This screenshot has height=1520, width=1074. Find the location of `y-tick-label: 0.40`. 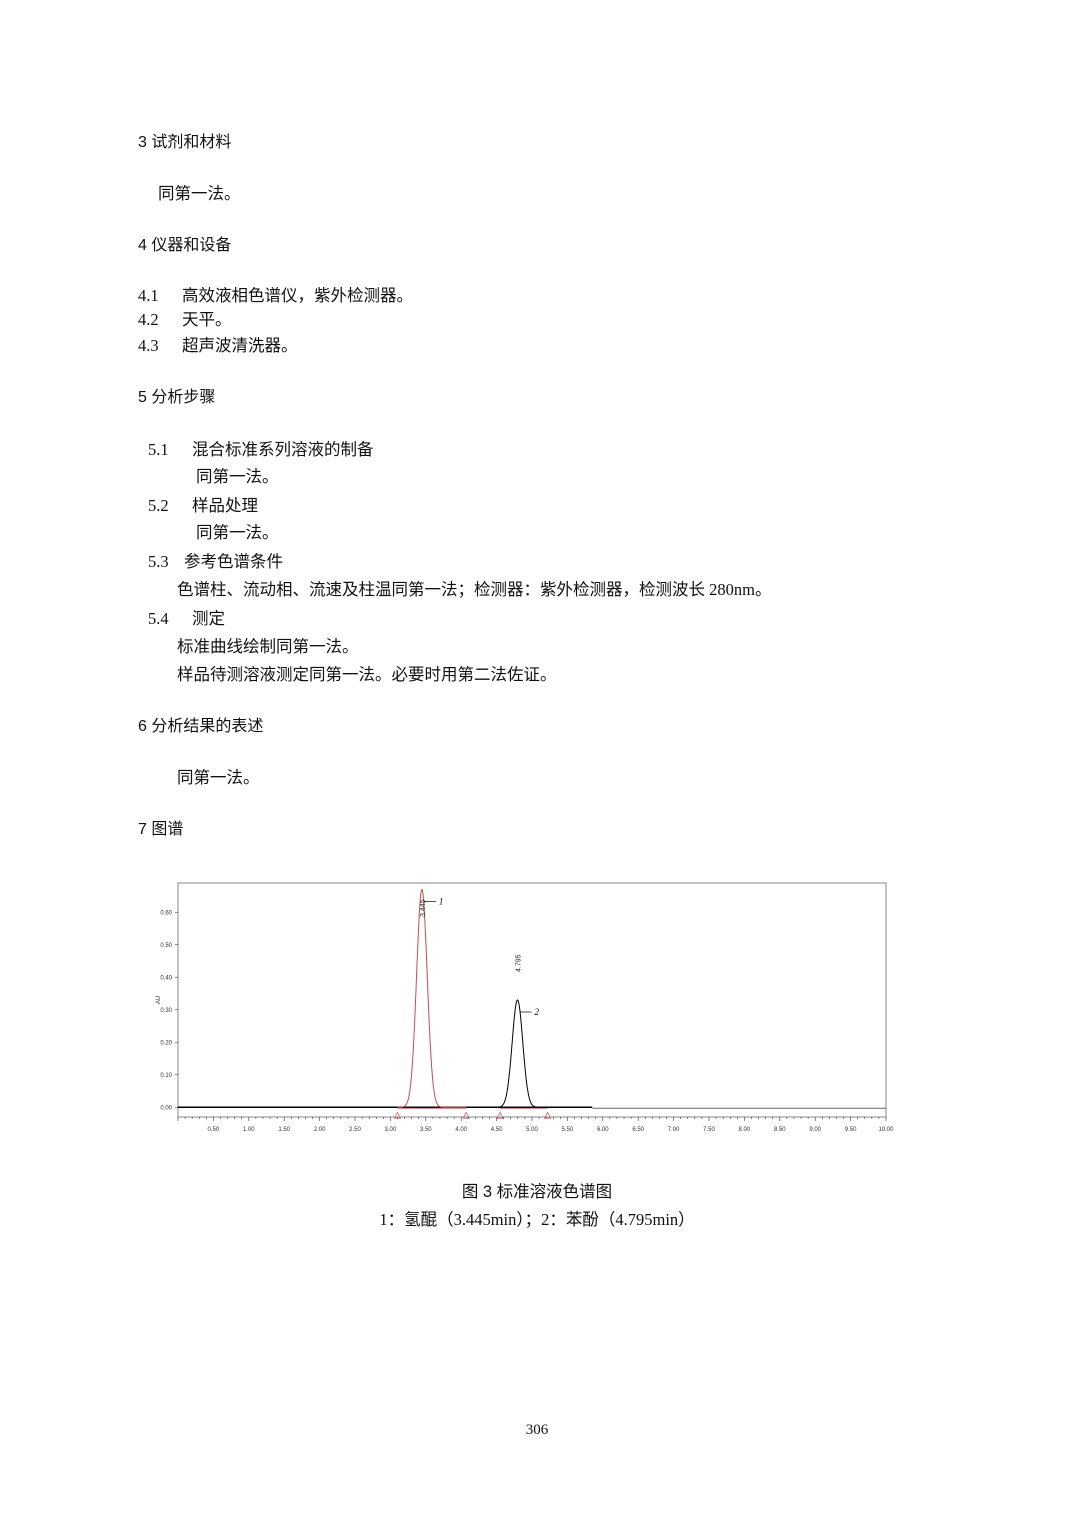

y-tick-label: 0.40 is located at coordinates (166, 978).